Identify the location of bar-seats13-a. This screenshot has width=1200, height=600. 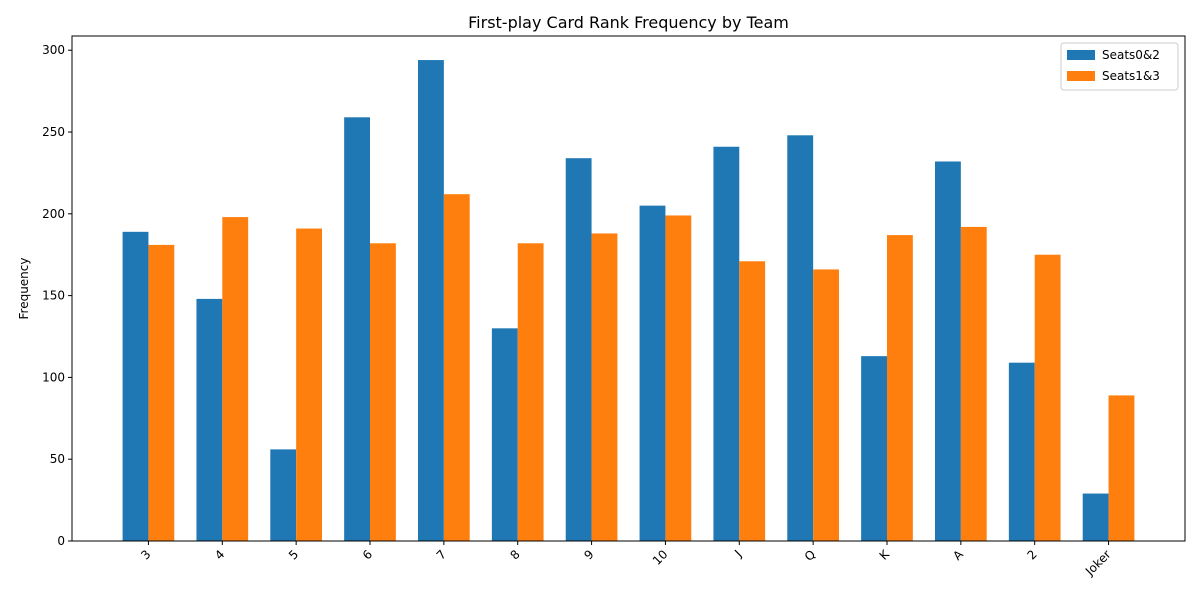
(973, 383).